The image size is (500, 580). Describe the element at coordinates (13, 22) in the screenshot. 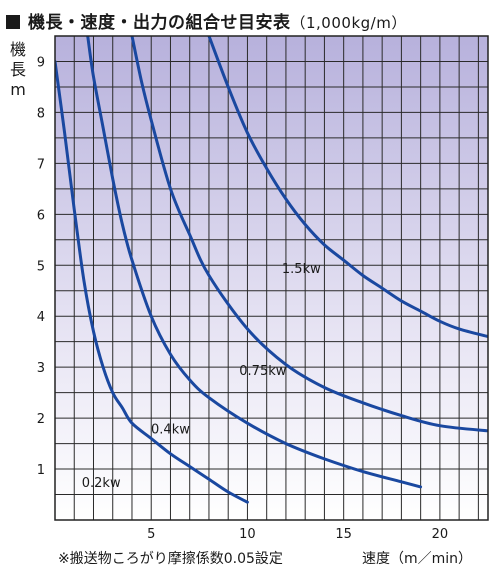

I see `square-bullet-icon` at that location.